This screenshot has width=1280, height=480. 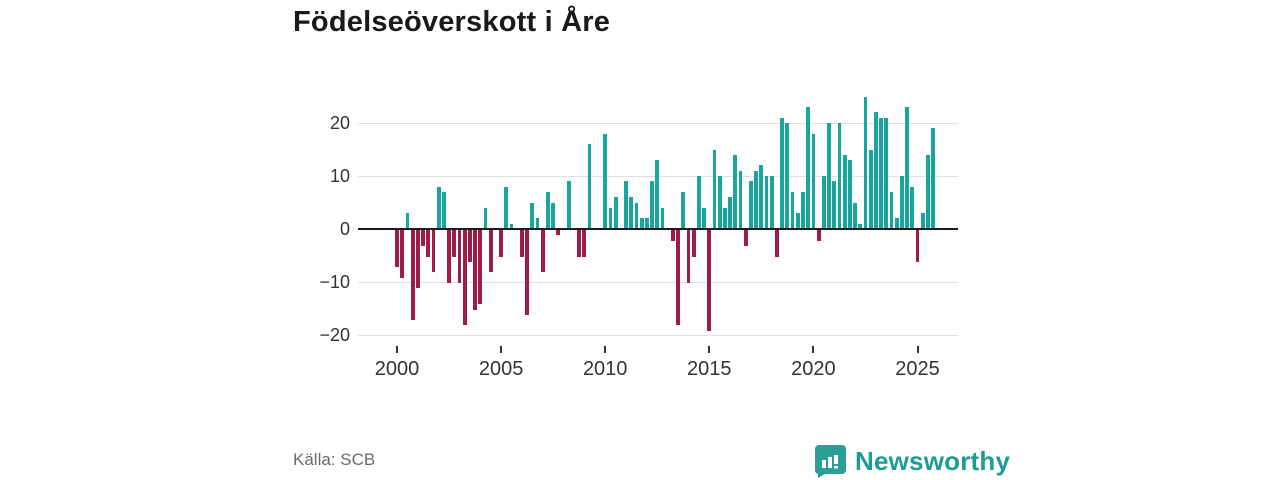 I want to click on y-axis-label: −10, so click(x=334, y=282).